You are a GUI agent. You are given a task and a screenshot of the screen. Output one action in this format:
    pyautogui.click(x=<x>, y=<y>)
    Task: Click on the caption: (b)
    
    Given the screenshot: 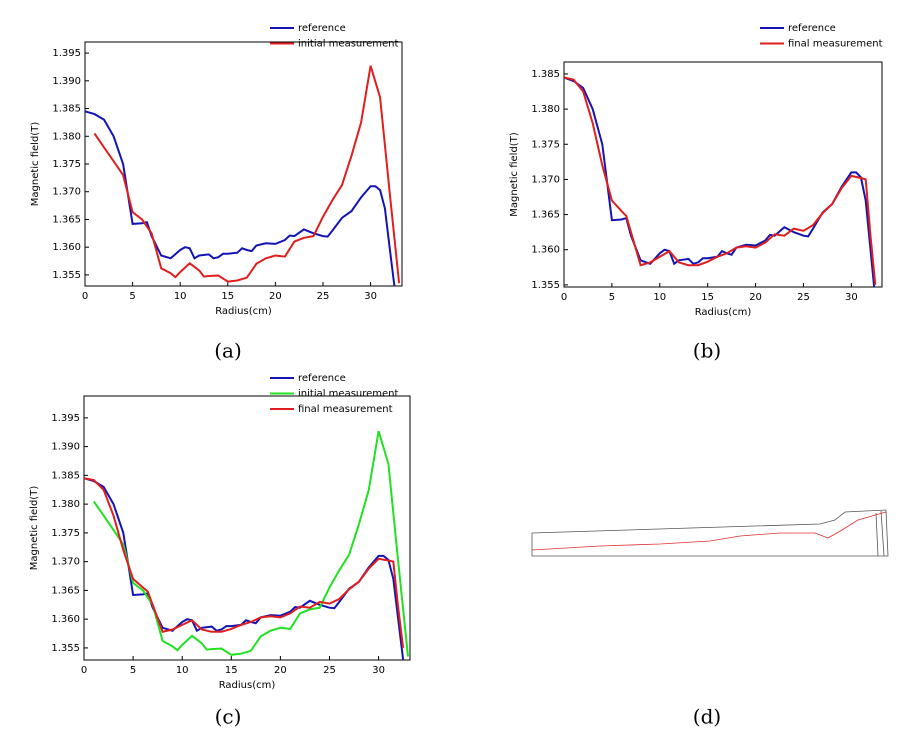 What is the action you would take?
    pyautogui.click(x=707, y=351)
    